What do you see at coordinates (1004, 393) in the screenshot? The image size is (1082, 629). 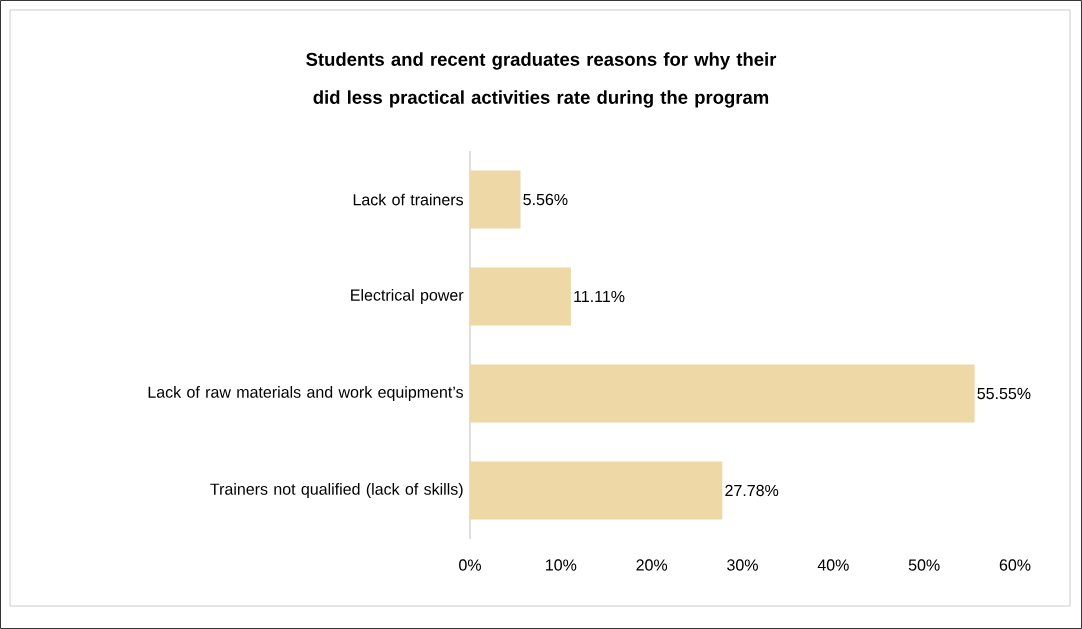 I see `data-label: 55.55%` at bounding box center [1004, 393].